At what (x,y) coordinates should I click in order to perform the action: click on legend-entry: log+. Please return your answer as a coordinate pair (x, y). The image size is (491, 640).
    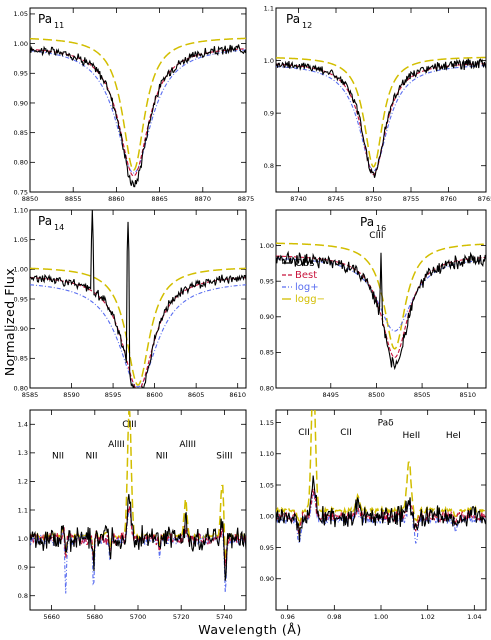
    Looking at the image, I should click on (307, 287).